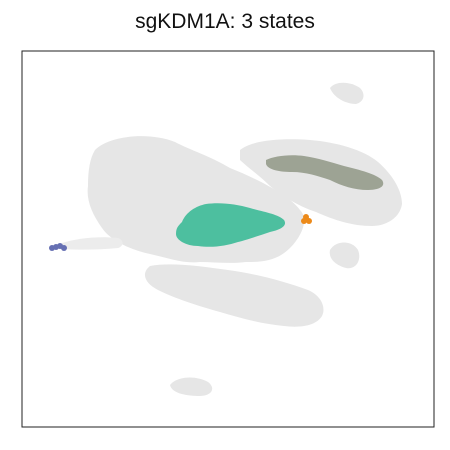 The image size is (450, 450). What do you see at coordinates (92, 243) in the screenshot?
I see `background-trail-left` at bounding box center [92, 243].